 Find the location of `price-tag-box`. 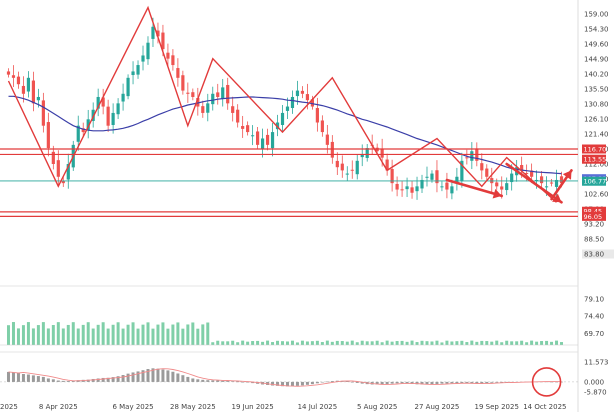

price-tag-box is located at coordinates (594, 181).